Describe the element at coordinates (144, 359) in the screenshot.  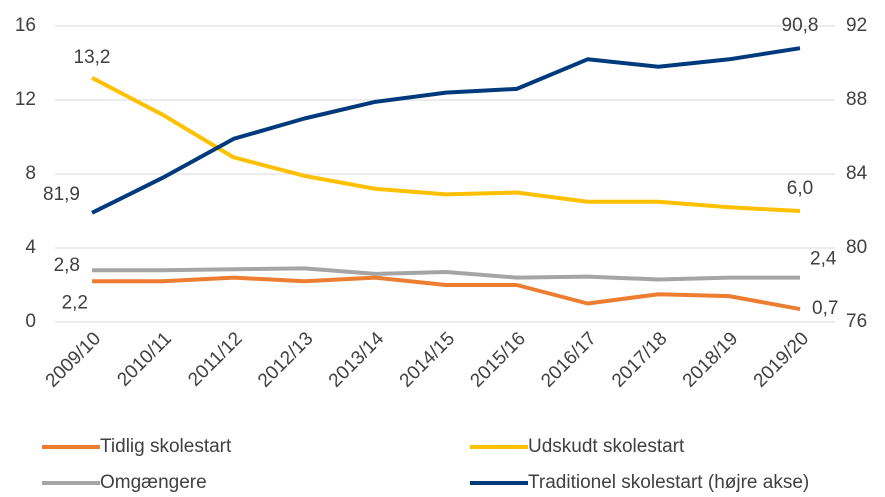
I see `x-tick-label: 2010/11` at that location.